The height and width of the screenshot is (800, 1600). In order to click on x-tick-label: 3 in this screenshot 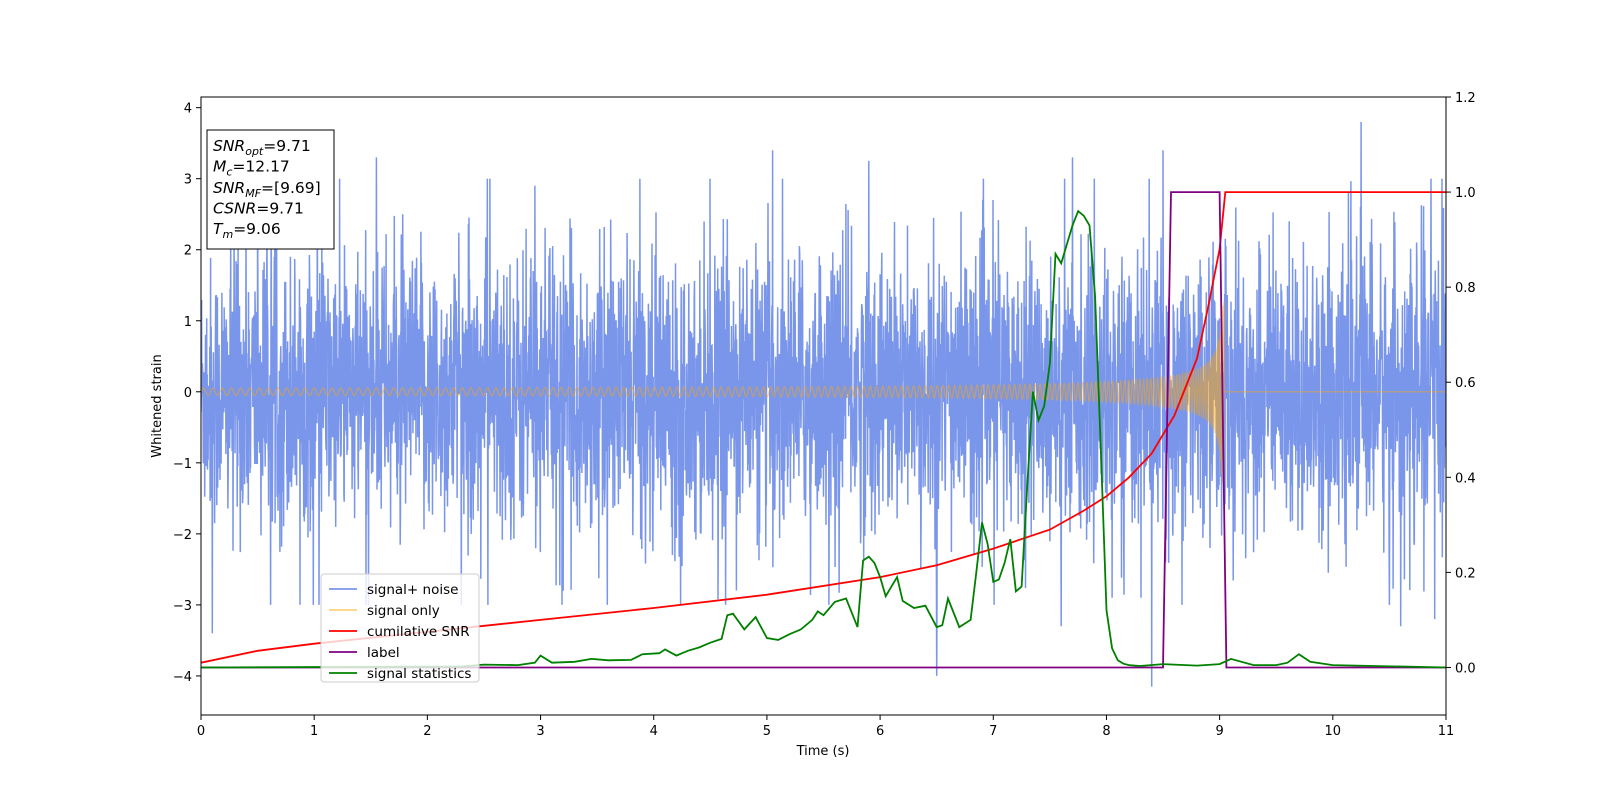, I will do `click(540, 731)`.